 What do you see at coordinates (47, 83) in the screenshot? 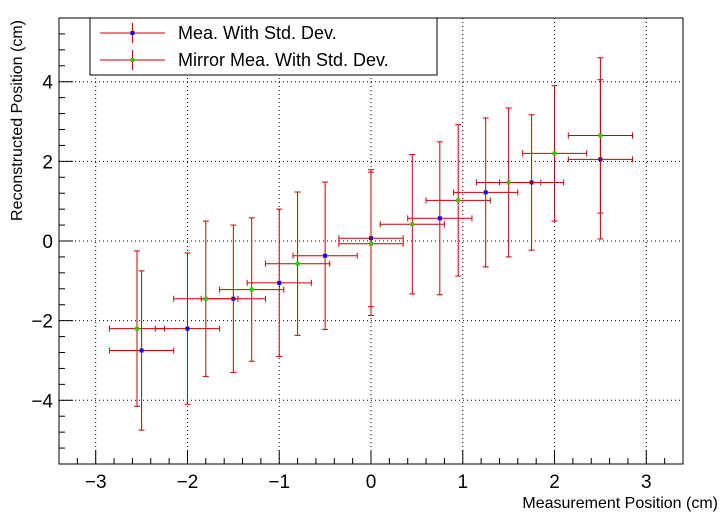
I see `y-tick-label: 4` at bounding box center [47, 83].